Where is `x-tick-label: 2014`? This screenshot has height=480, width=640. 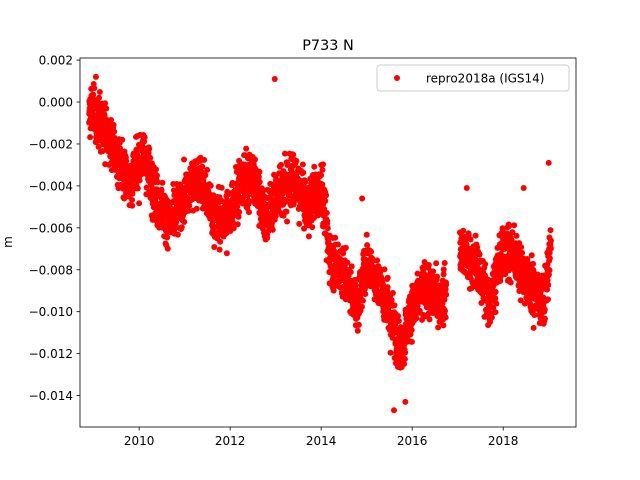 x-tick-label: 2014 is located at coordinates (321, 441).